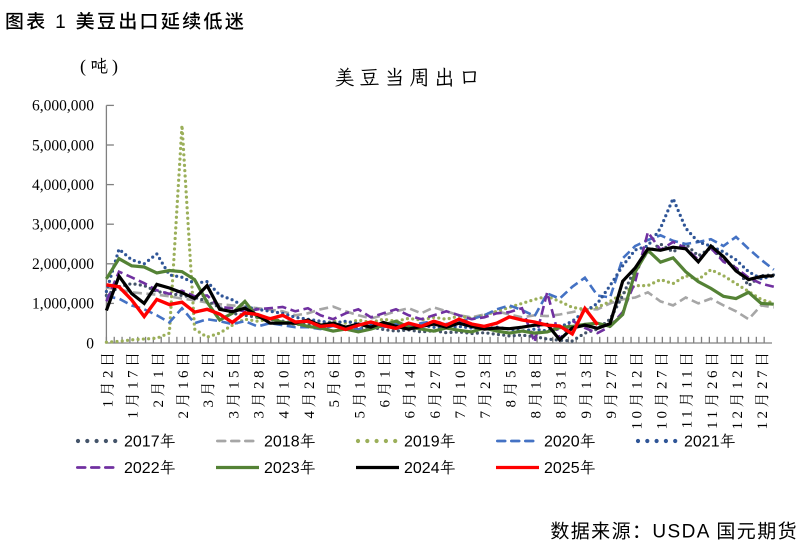 This screenshot has width=805, height=552. Describe the element at coordinates (63, 145) in the screenshot. I see `svg-text: 5,000,000` at that location.